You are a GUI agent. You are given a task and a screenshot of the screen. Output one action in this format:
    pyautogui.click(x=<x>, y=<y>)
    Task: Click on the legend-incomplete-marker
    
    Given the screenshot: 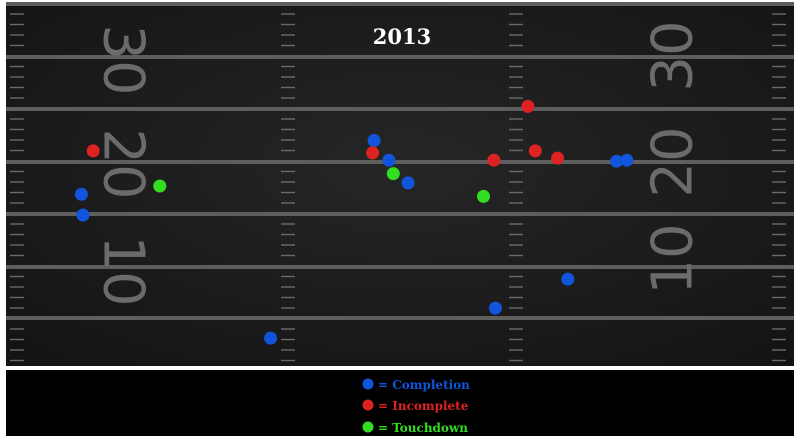 What is the action you would take?
    pyautogui.click(x=368, y=405)
    